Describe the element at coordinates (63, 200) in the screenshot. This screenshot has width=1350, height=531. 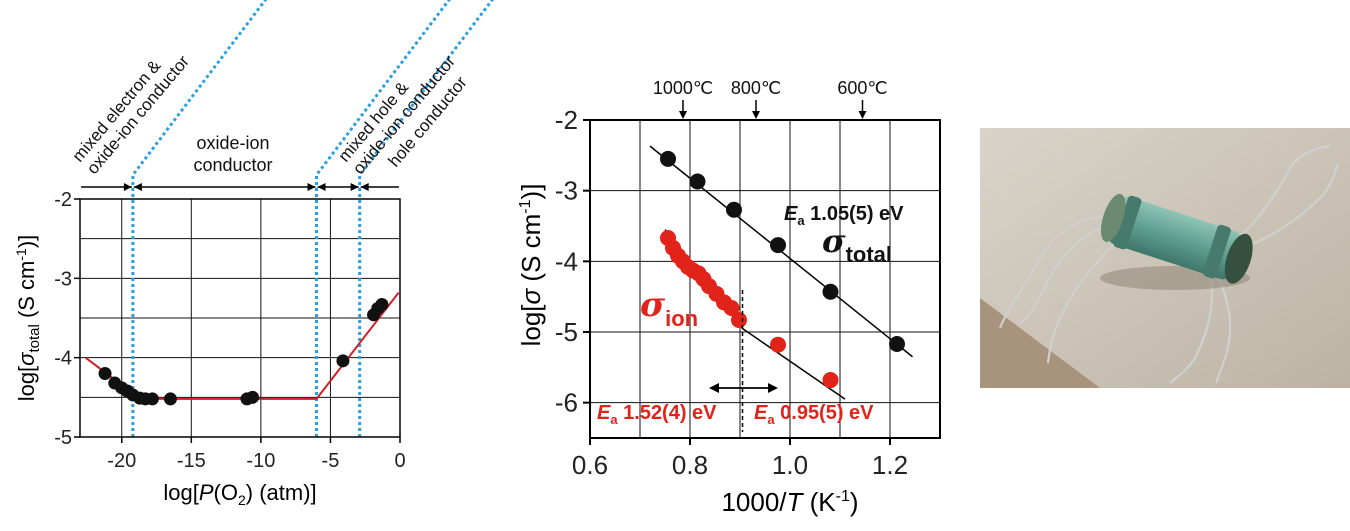
I see `chart1-y-tick-label: -2` at that location.